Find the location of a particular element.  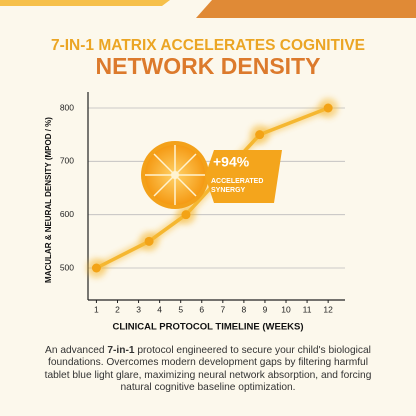

y-tick-label: 800 is located at coordinates (67, 107).